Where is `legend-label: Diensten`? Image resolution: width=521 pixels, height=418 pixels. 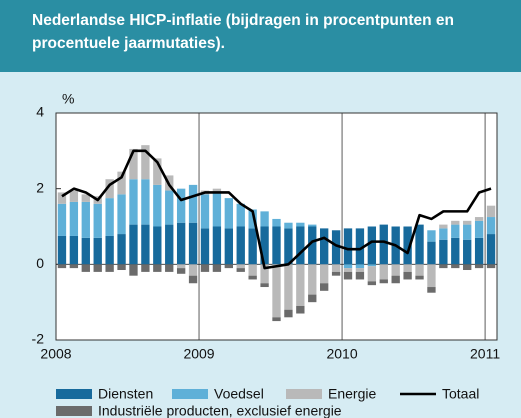
legend-label: Diensten is located at coordinates (125, 394).